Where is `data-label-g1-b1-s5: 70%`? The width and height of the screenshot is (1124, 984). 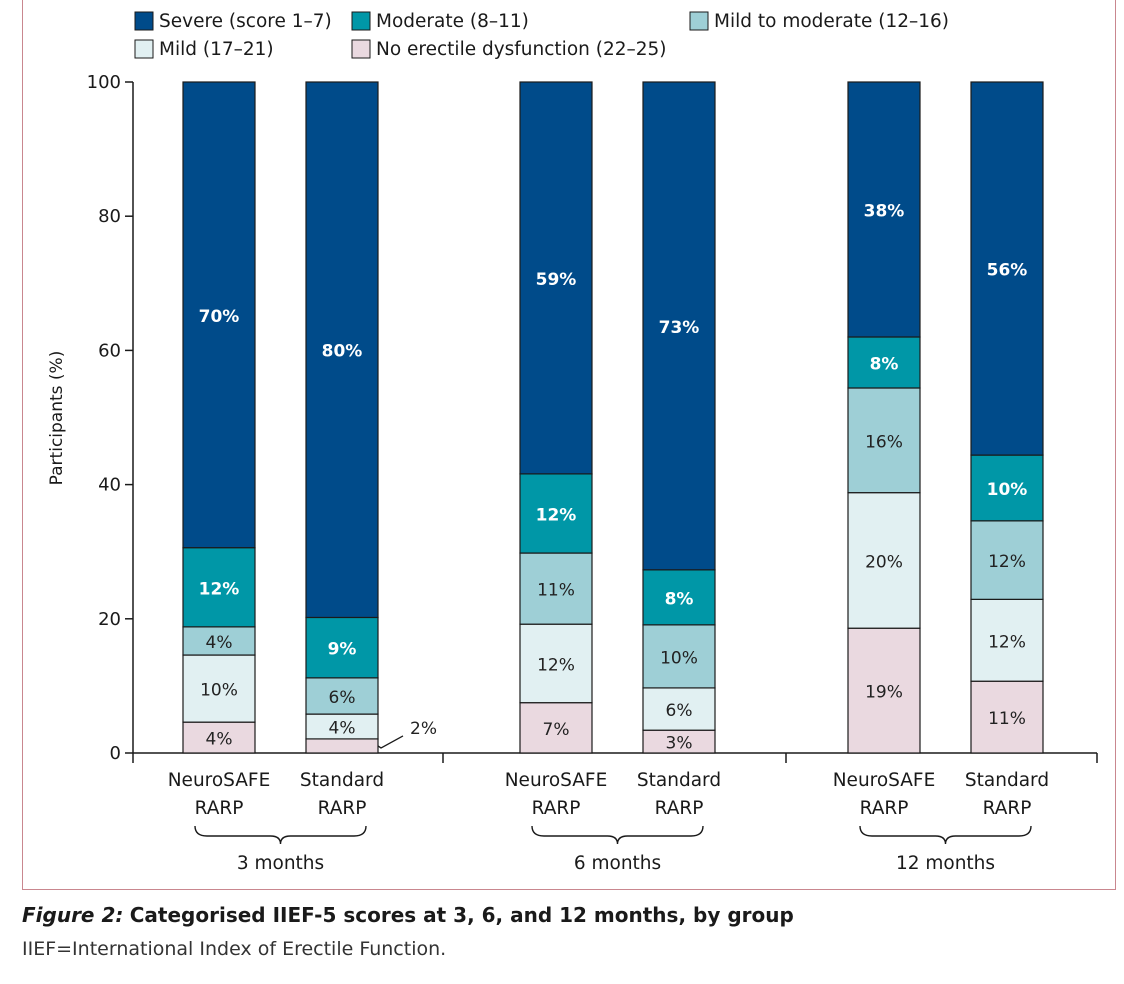
data-label-g1-b1-s5: 70% is located at coordinates (219, 317).